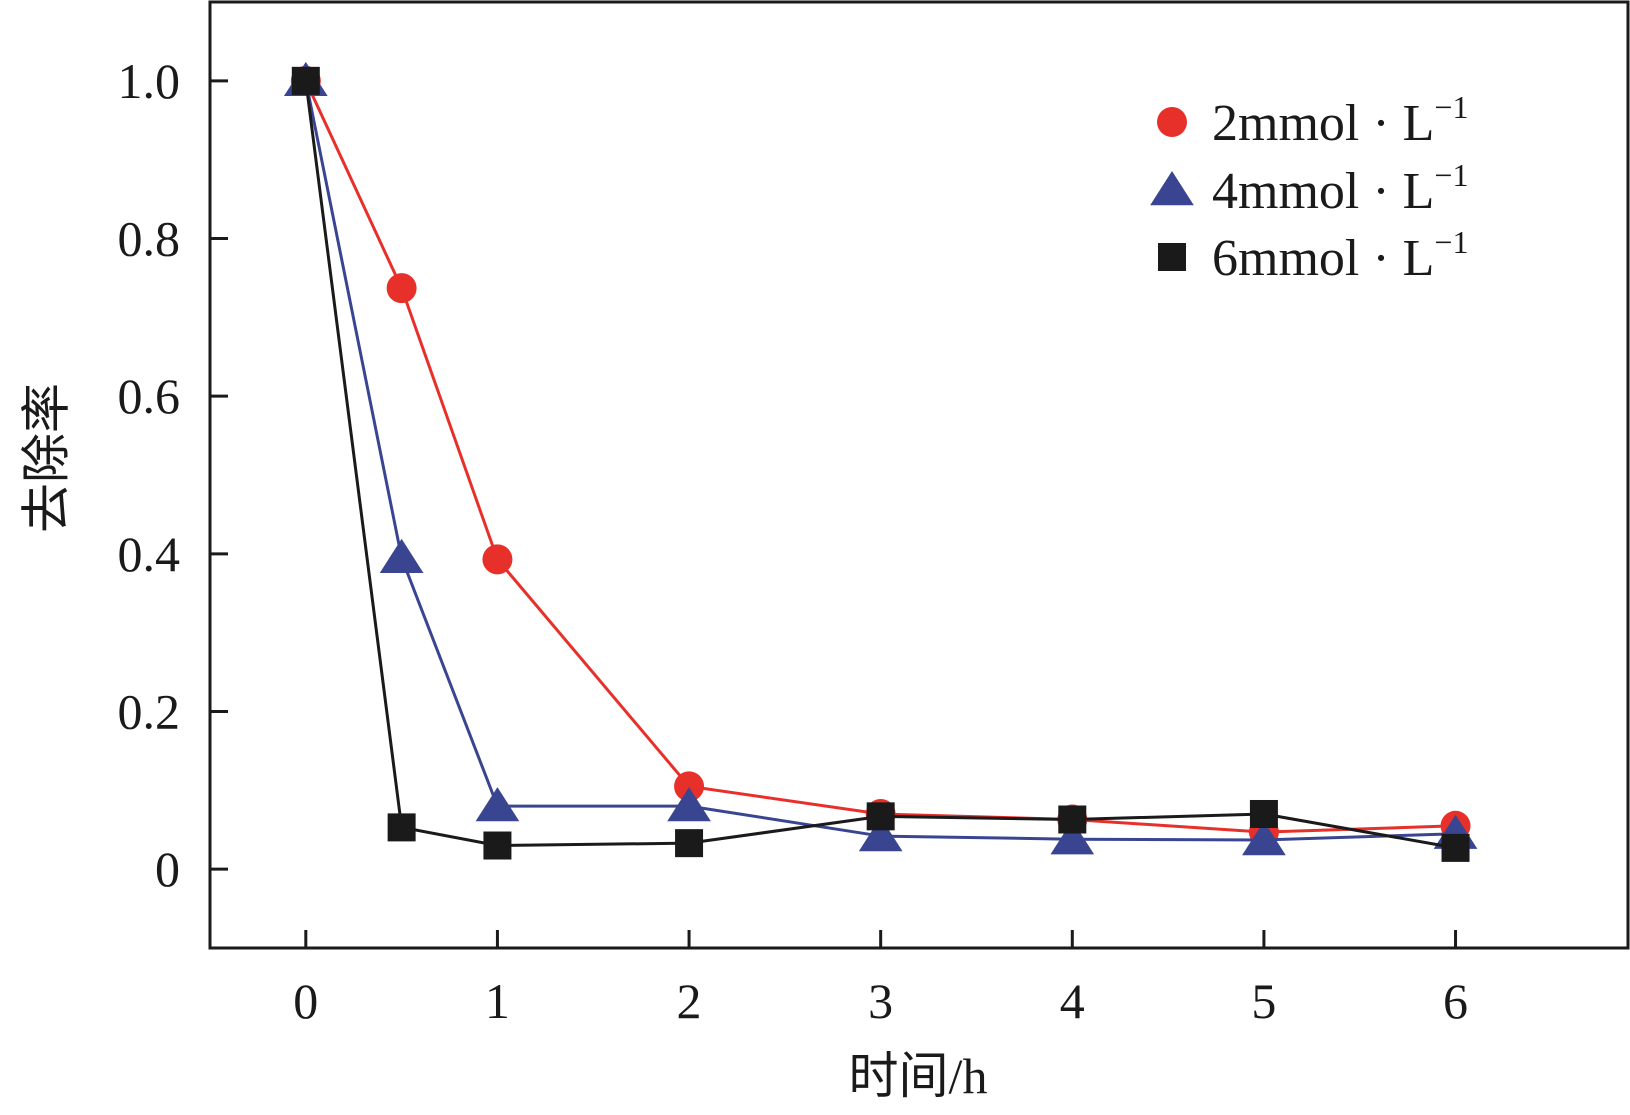  I want to click on x-tick-label: 2, so click(689, 1001).